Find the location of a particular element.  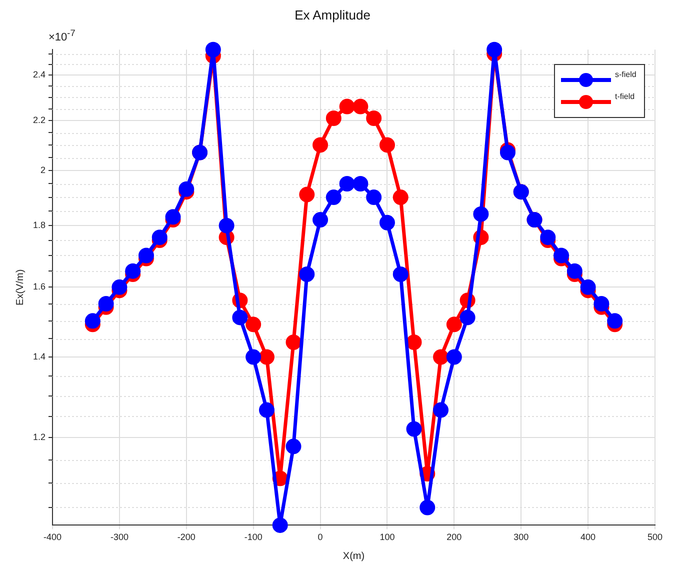

text: ×10$^{-7}$ is located at coordinates (62, 36).